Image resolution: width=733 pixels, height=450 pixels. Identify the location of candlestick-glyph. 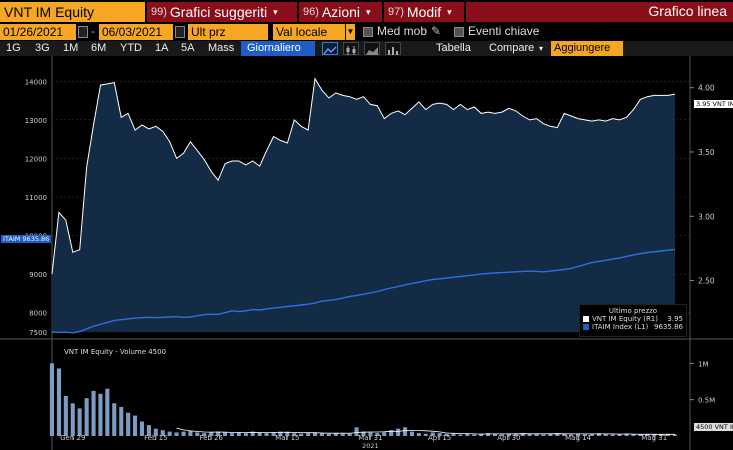
(351, 50).